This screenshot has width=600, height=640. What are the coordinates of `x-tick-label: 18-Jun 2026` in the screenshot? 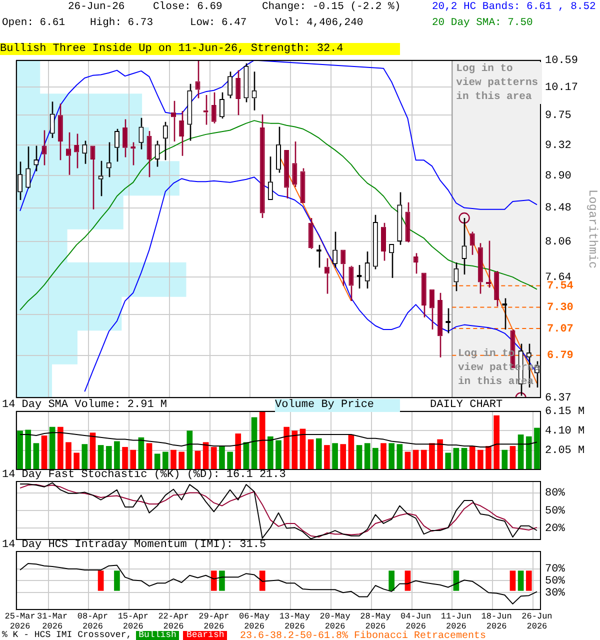 It's located at (496, 622).